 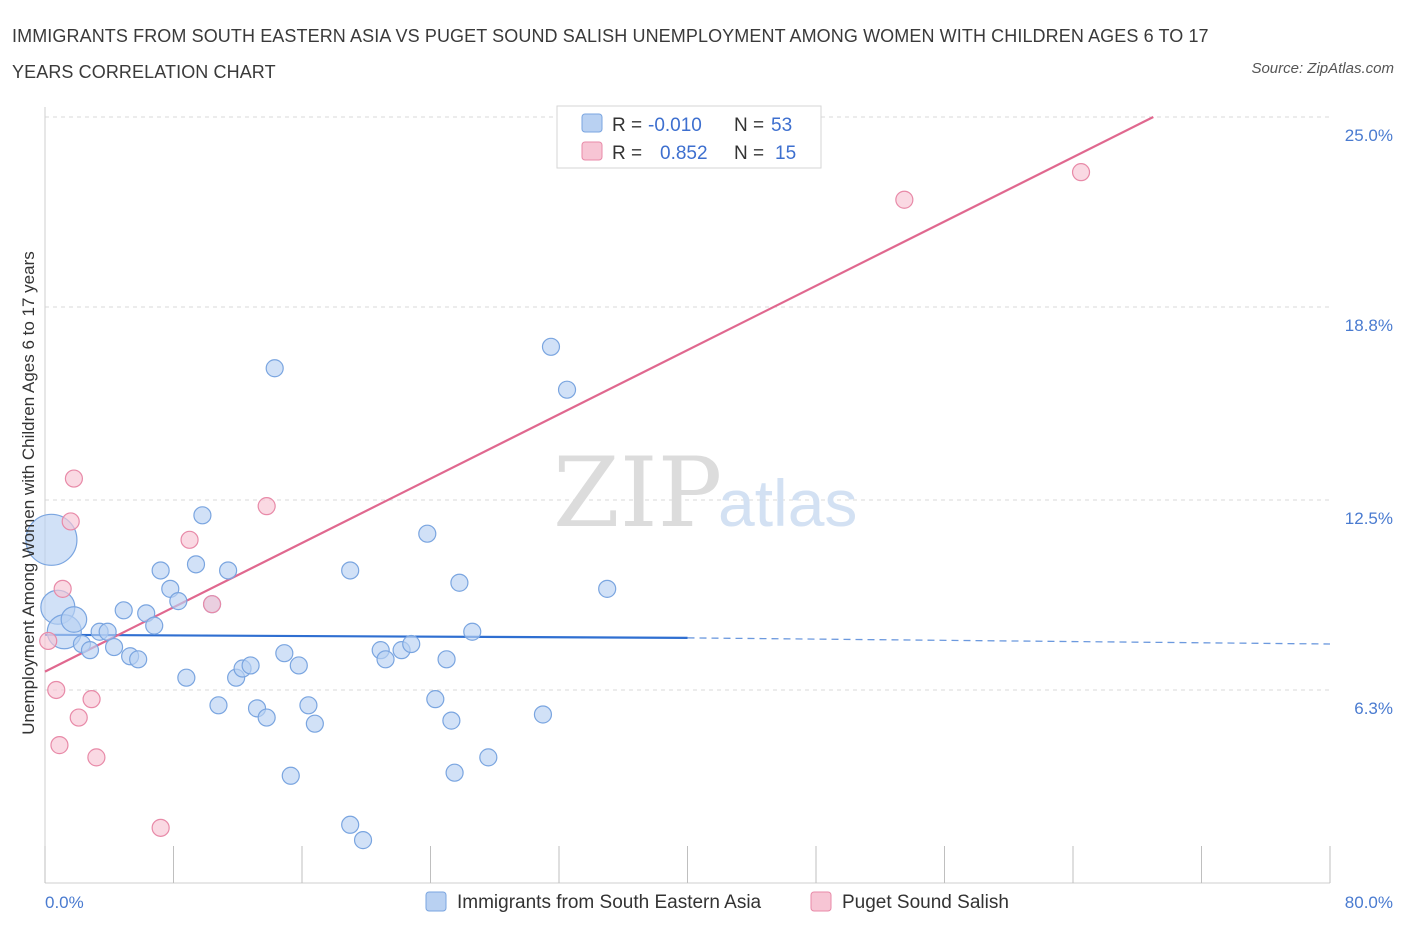 I want to click on series-legend-label-0: Immigrants from South Eastern Asia, so click(x=609, y=902).